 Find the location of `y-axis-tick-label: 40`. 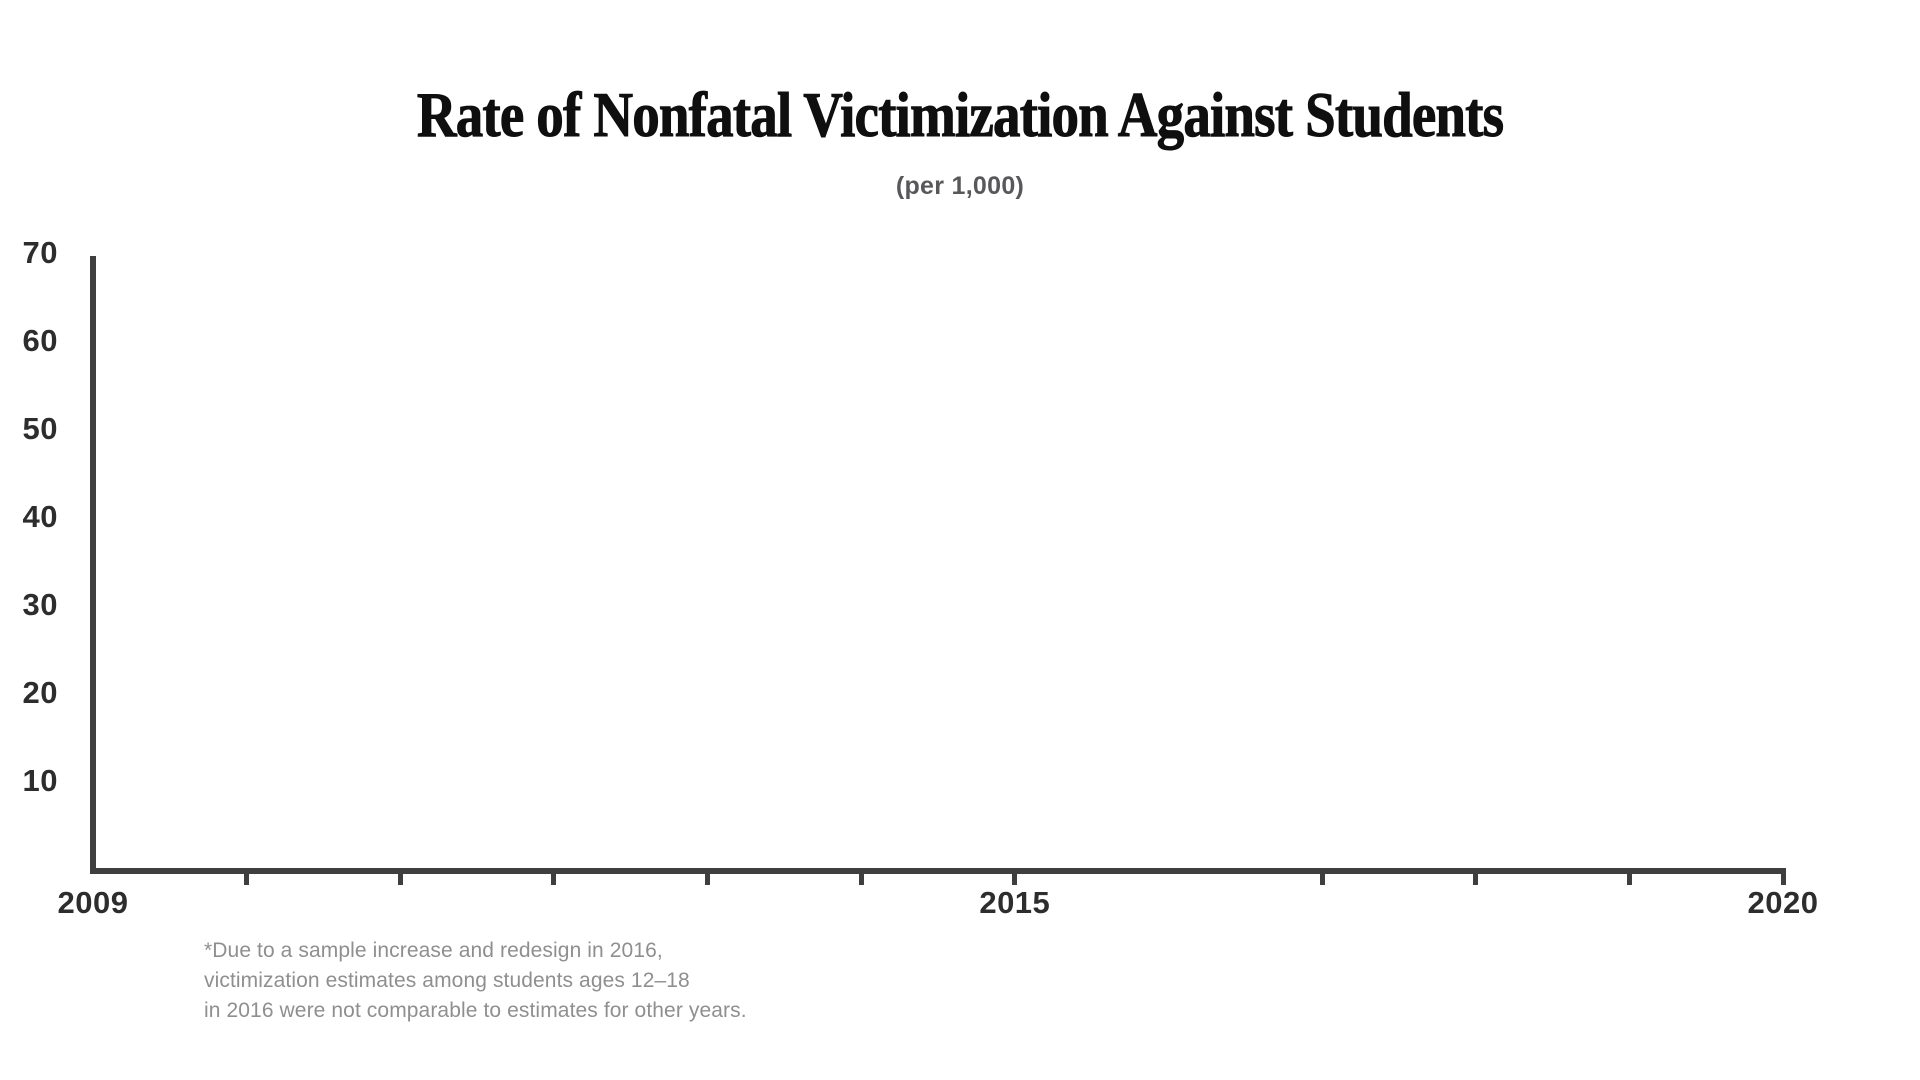

y-axis-tick-label: 40 is located at coordinates (40, 516).